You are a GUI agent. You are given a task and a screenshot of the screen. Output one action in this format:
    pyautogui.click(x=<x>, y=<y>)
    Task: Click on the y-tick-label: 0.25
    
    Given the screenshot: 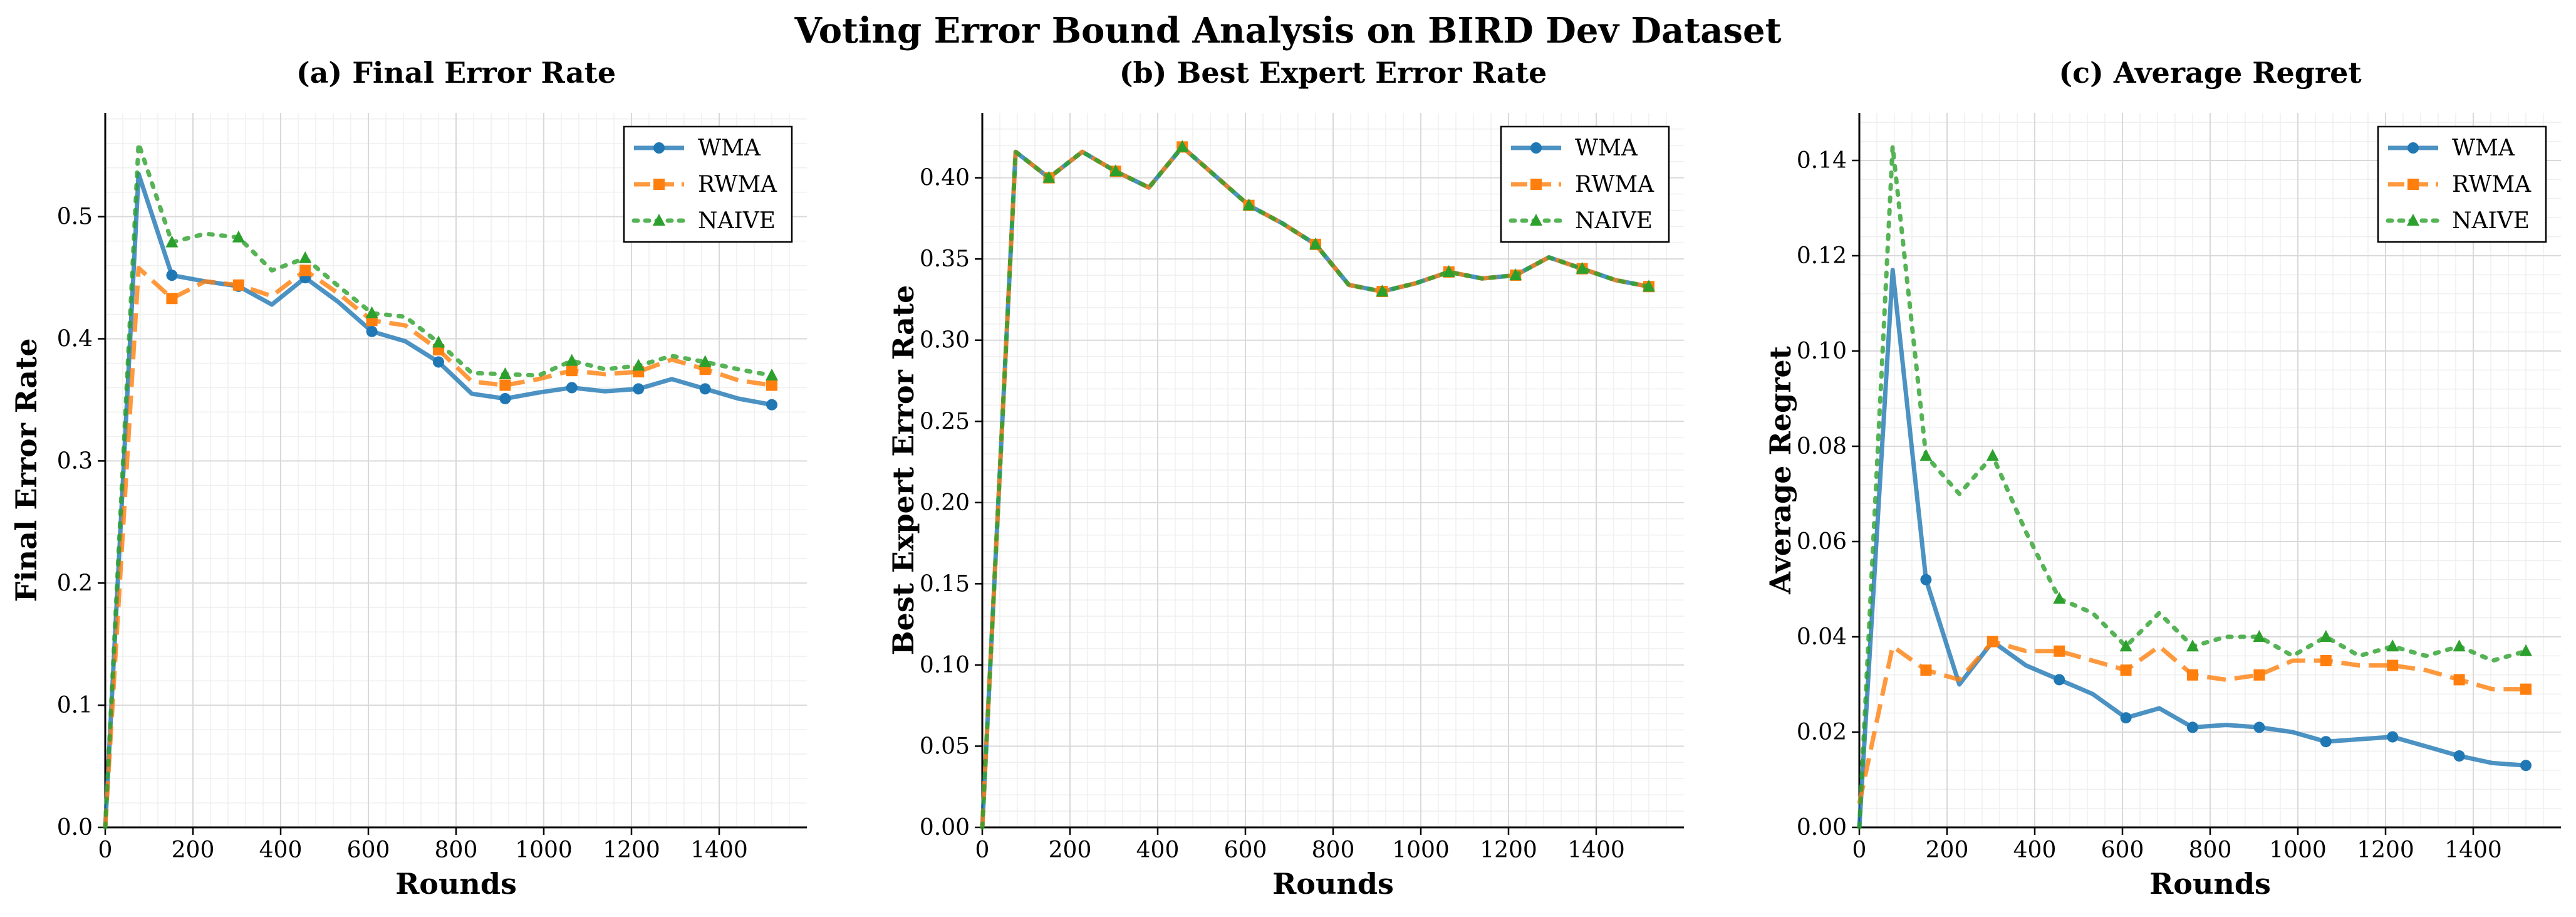 What is the action you would take?
    pyautogui.click(x=945, y=422)
    